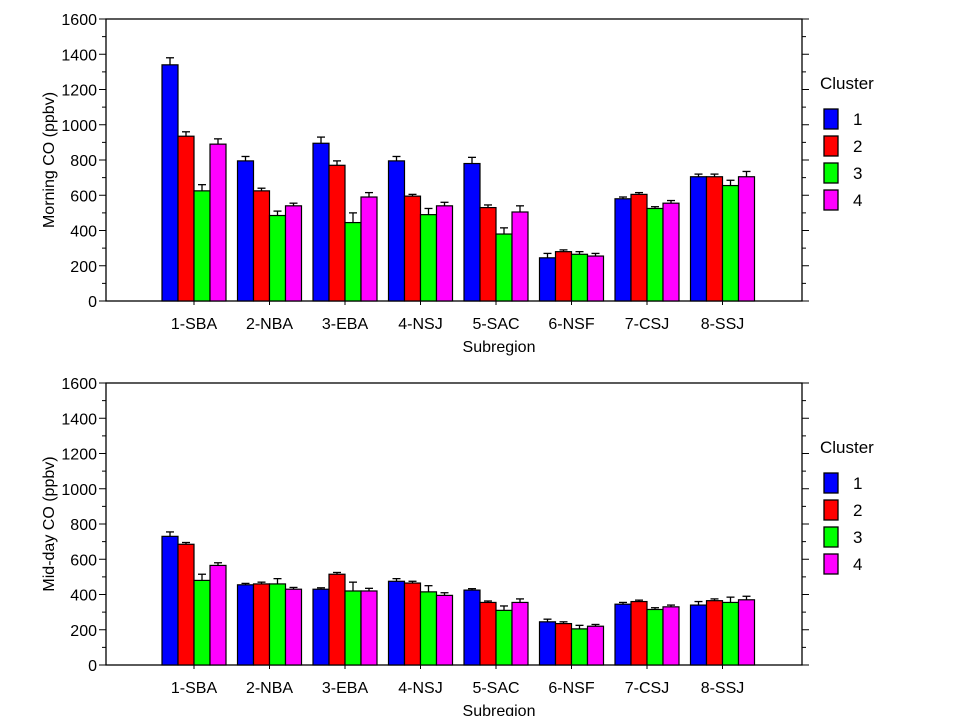 The image size is (960, 720). Describe the element at coordinates (269, 324) in the screenshot. I see `x-tick-label: 2-NBA` at that location.